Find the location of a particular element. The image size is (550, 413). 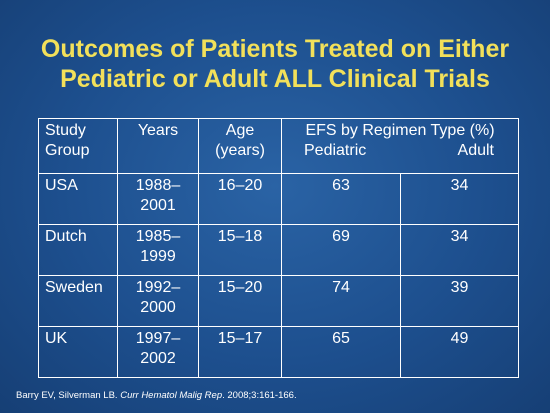

cell-group: Dutch is located at coordinates (78, 250).